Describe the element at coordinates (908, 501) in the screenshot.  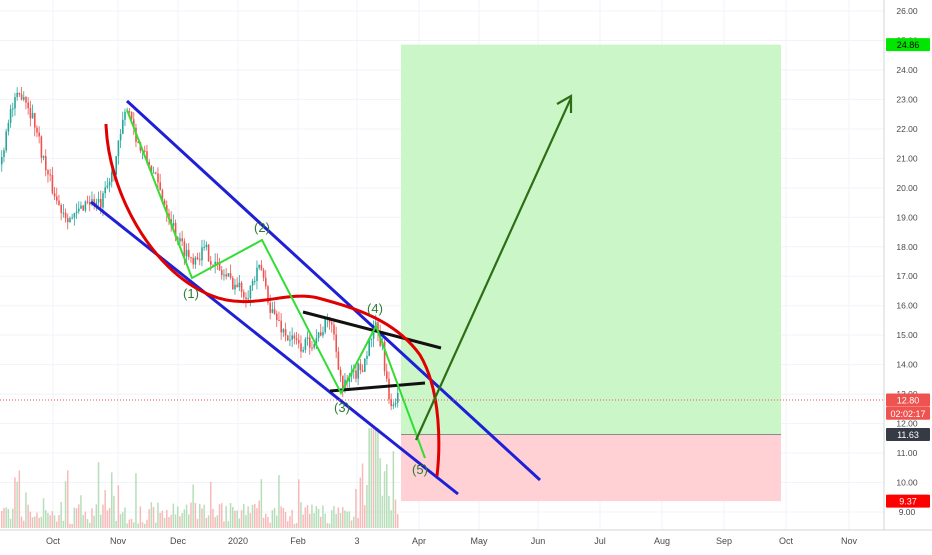
I see `price-tag: 9.37` at that location.